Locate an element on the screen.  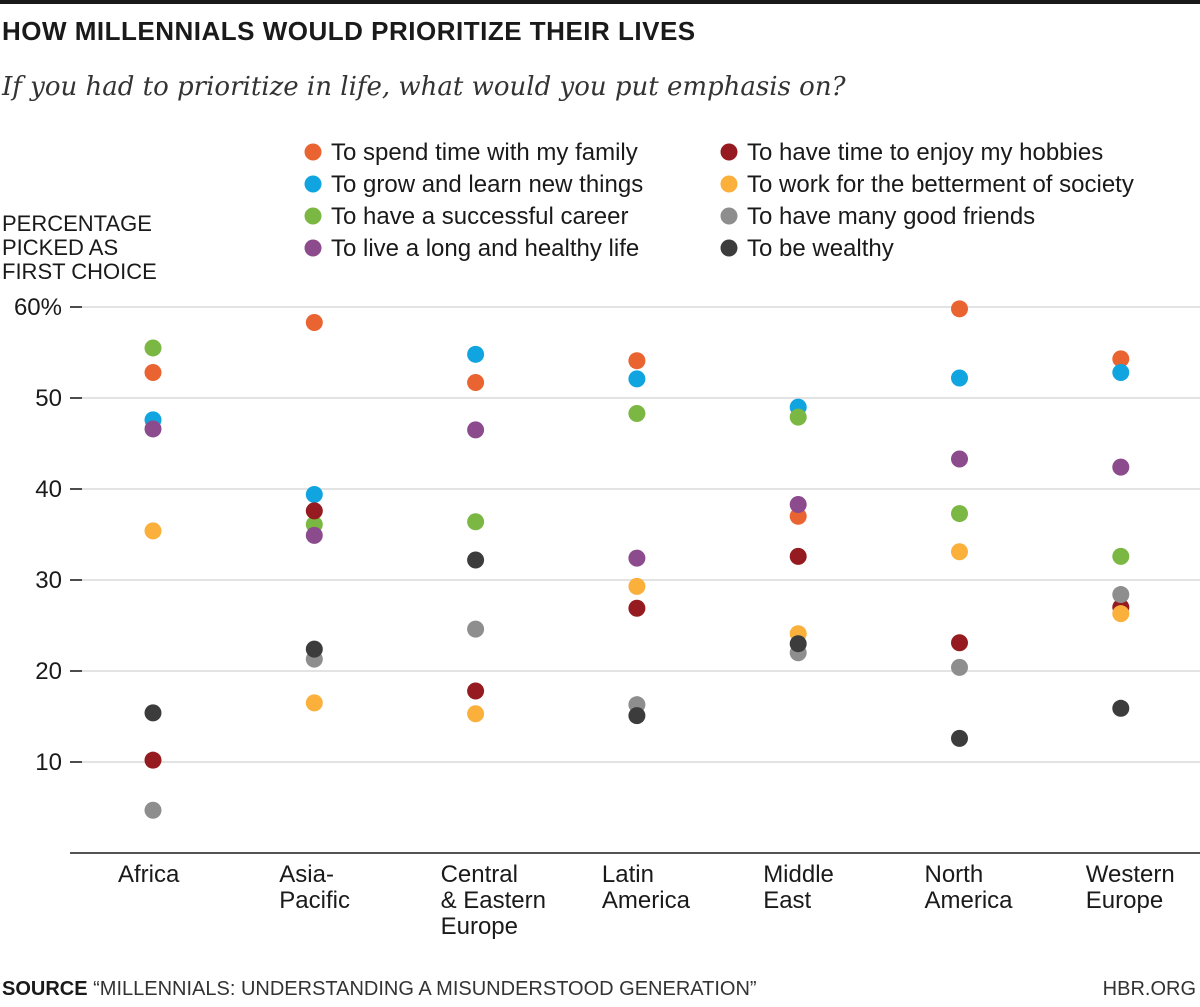
x-category-label: Middle East is located at coordinates (798, 887).